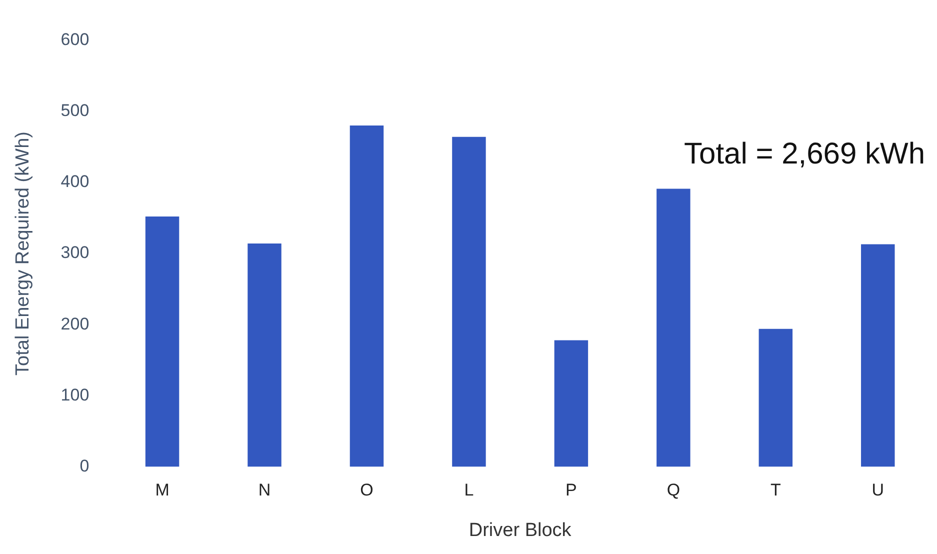 This screenshot has height=554, width=937. Describe the element at coordinates (878, 490) in the screenshot. I see `x-tick-label: U` at that location.